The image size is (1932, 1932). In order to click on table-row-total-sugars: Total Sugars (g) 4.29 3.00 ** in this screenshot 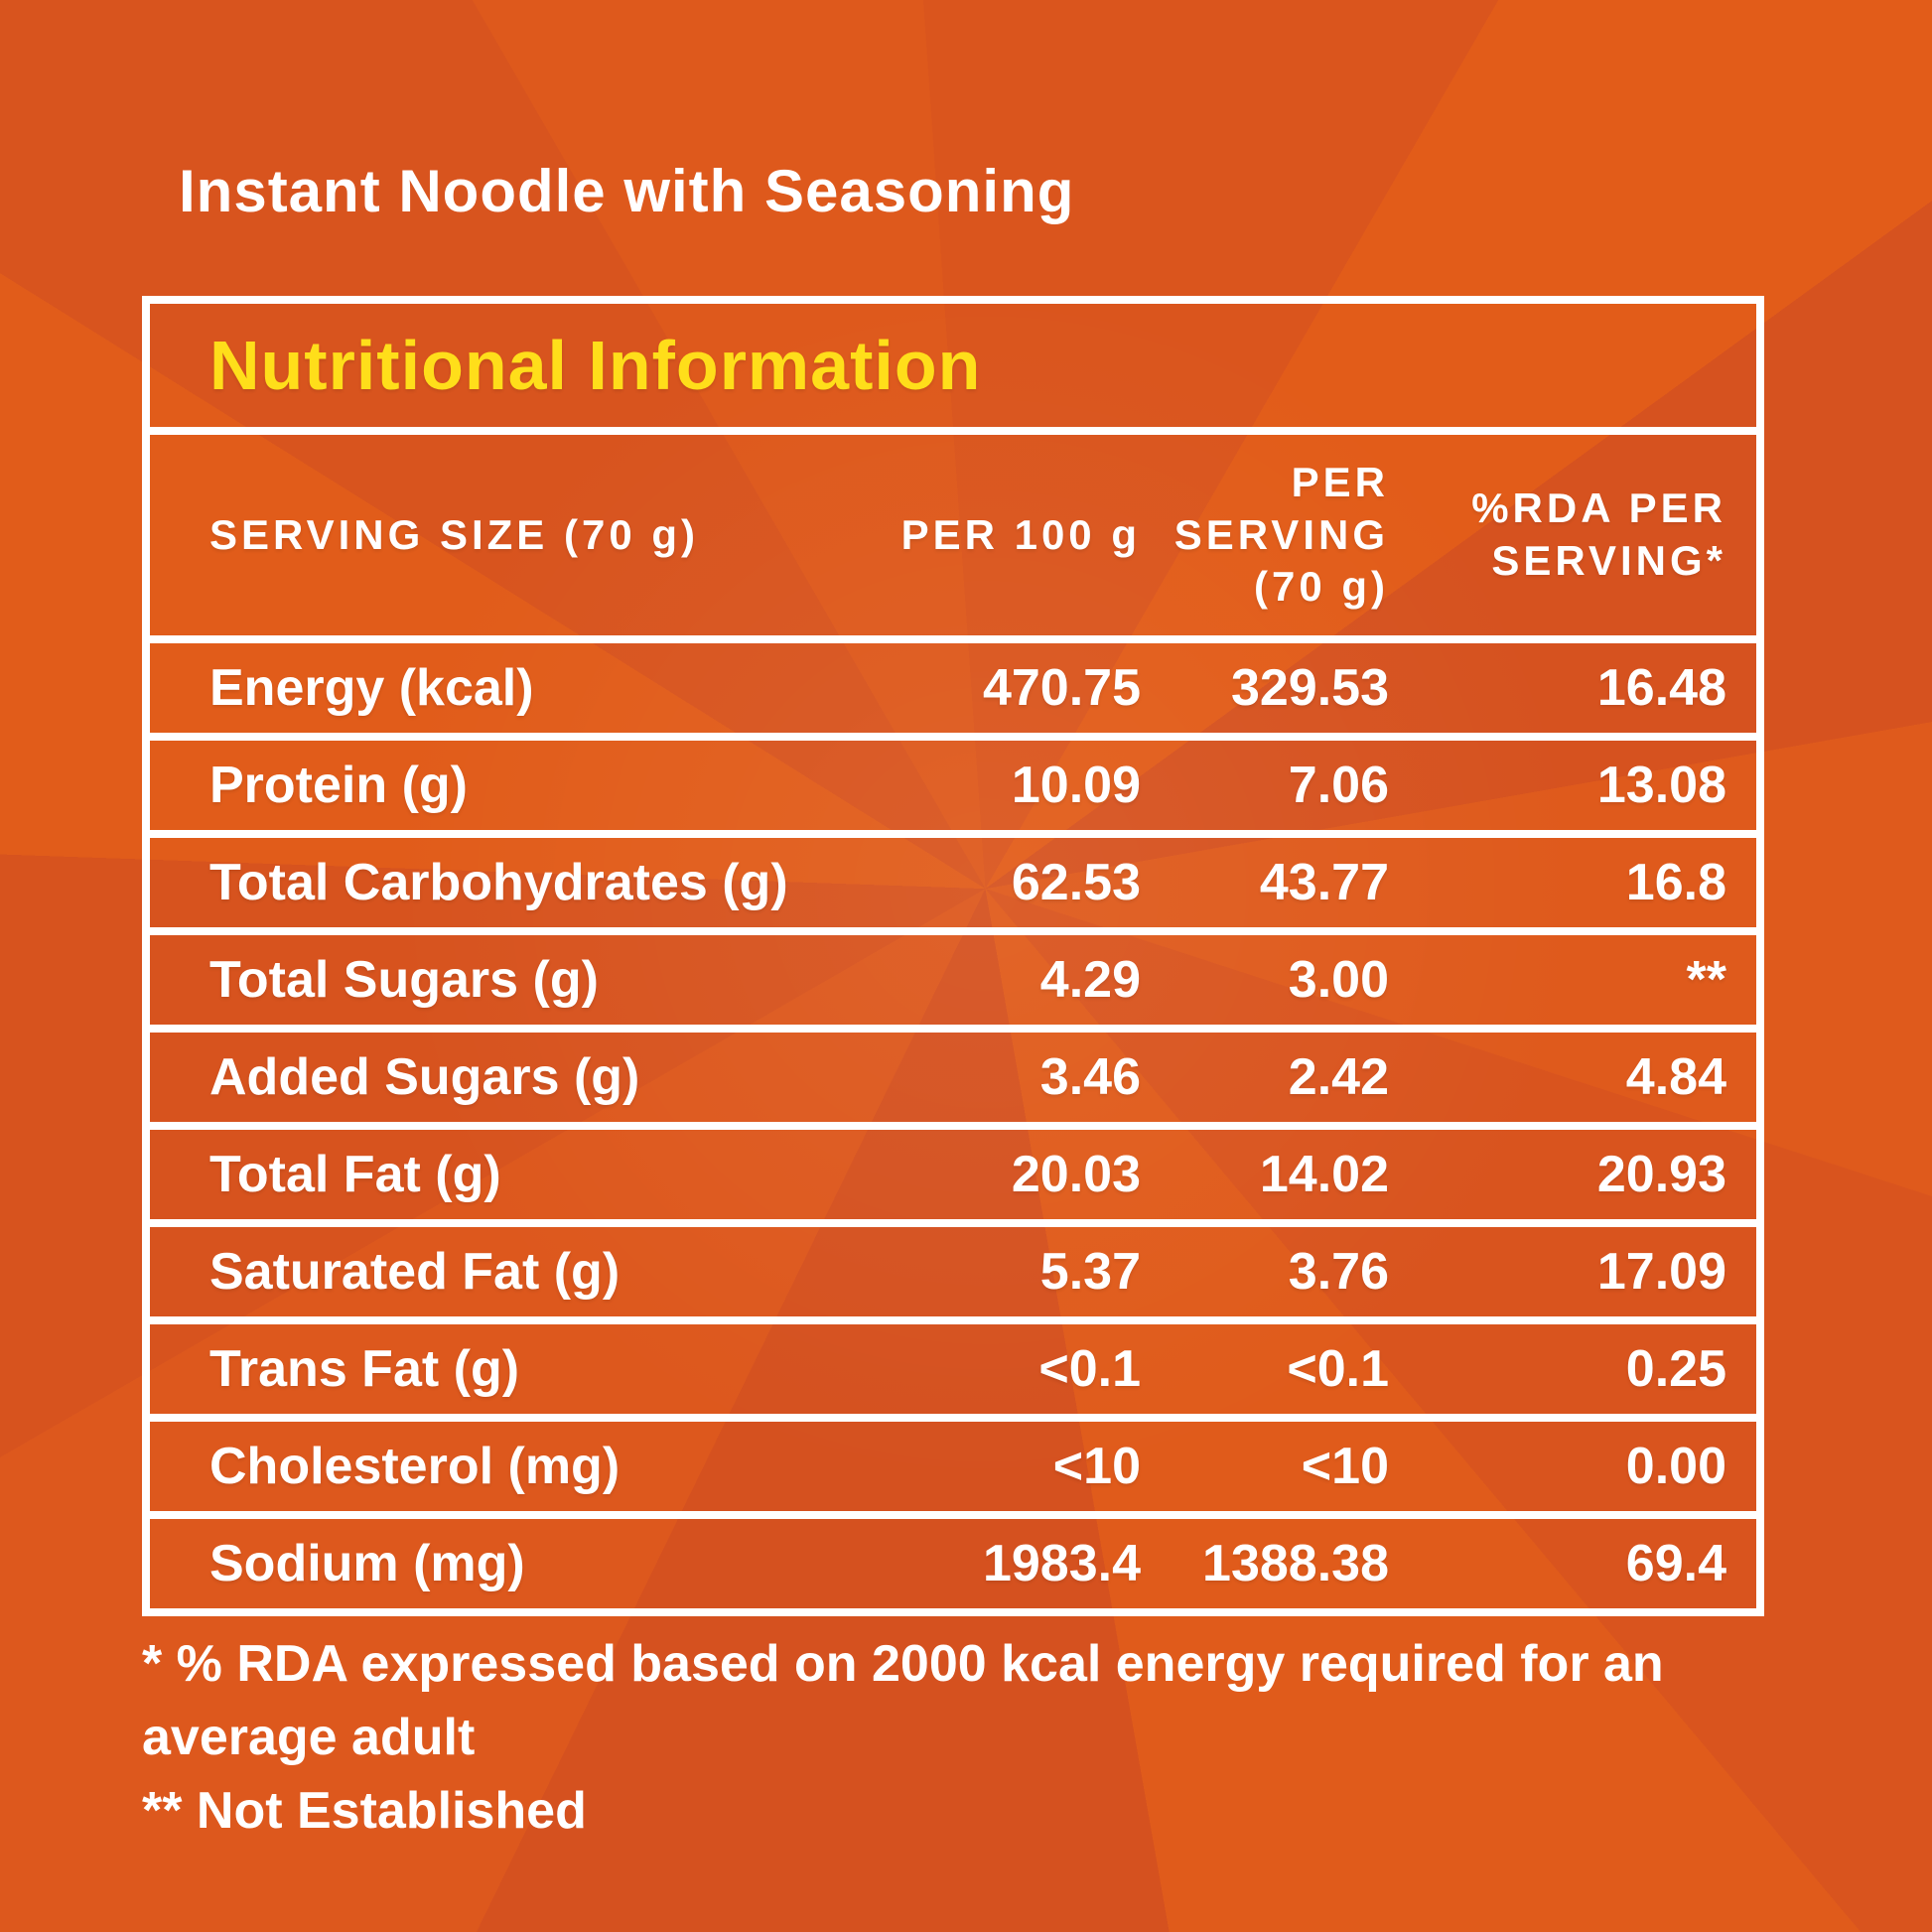, I will do `click(953, 984)`.